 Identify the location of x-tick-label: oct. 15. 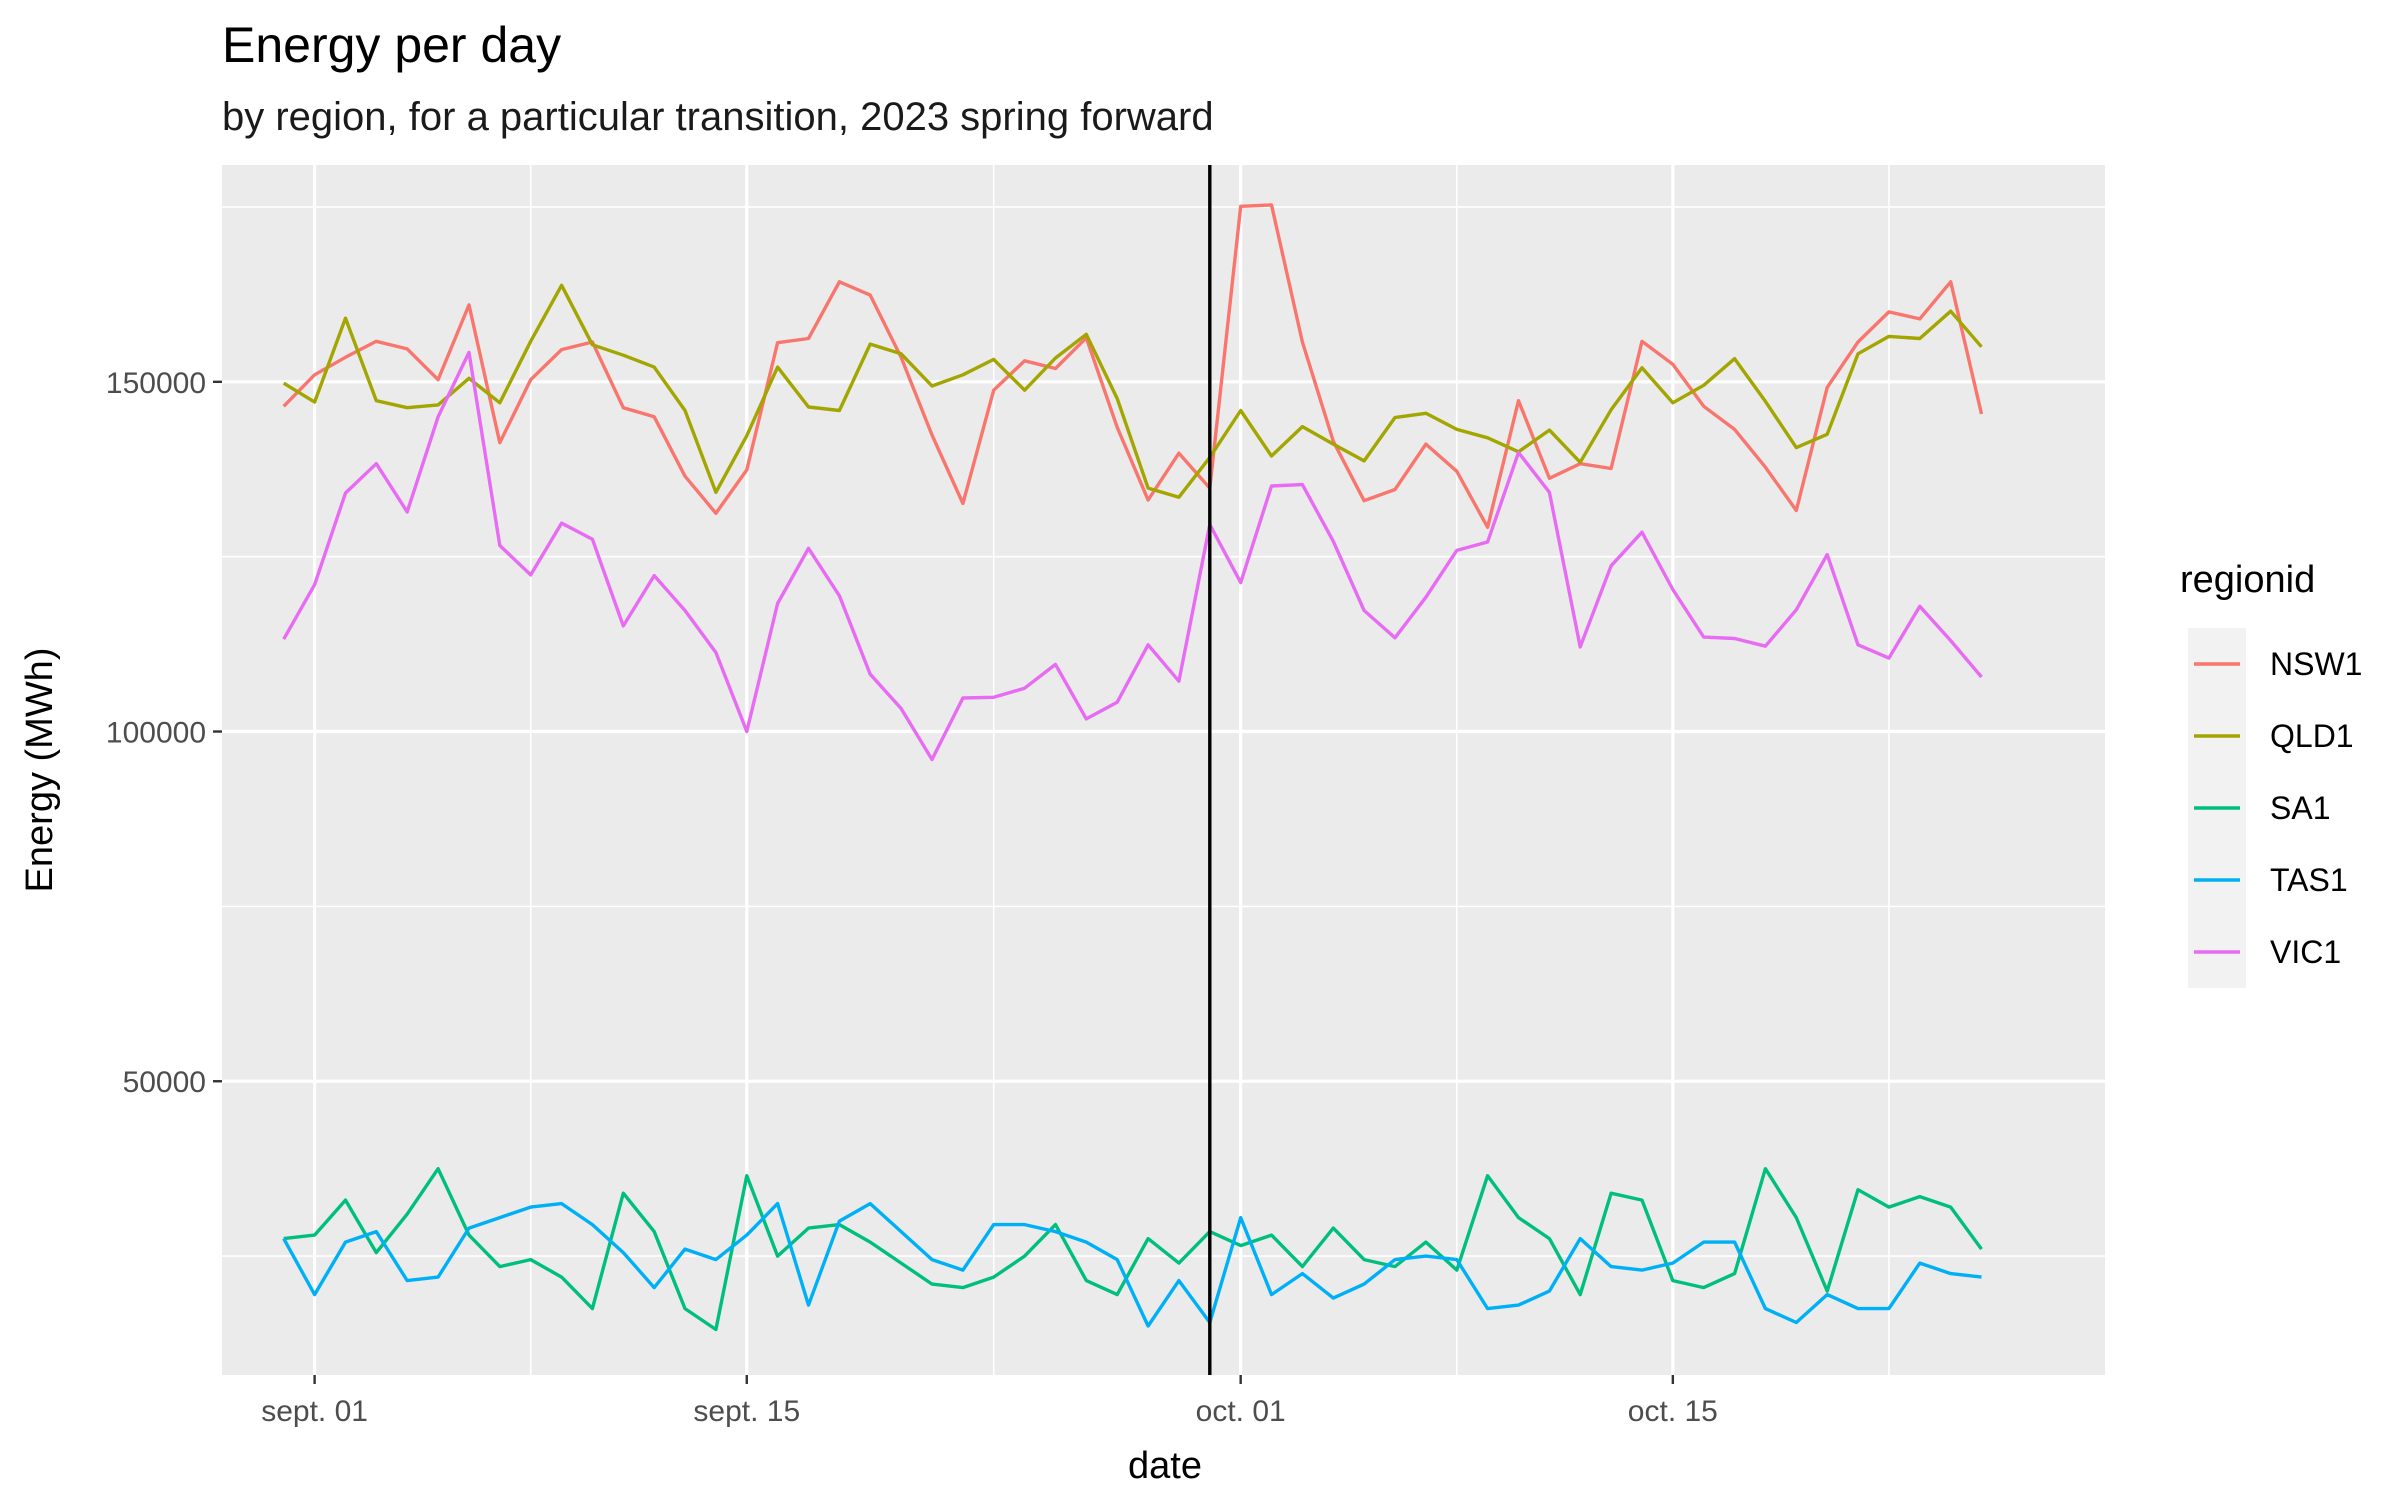
(1673, 1411).